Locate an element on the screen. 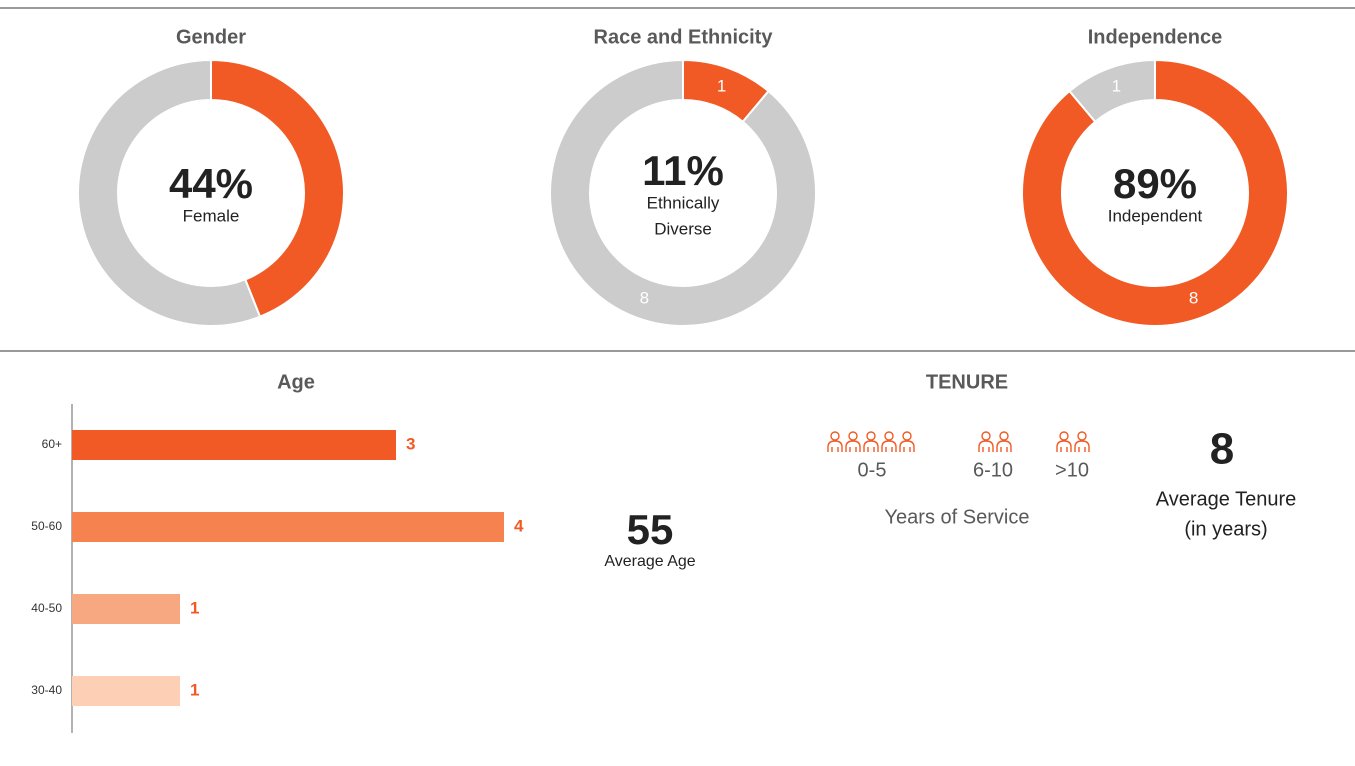 The width and height of the screenshot is (1355, 766). group-label: 6-10 is located at coordinates (993, 470).